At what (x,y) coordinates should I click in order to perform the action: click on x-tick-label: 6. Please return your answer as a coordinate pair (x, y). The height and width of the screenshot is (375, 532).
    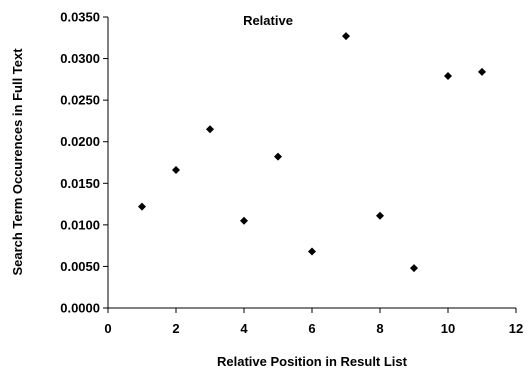
    Looking at the image, I should click on (311, 328).